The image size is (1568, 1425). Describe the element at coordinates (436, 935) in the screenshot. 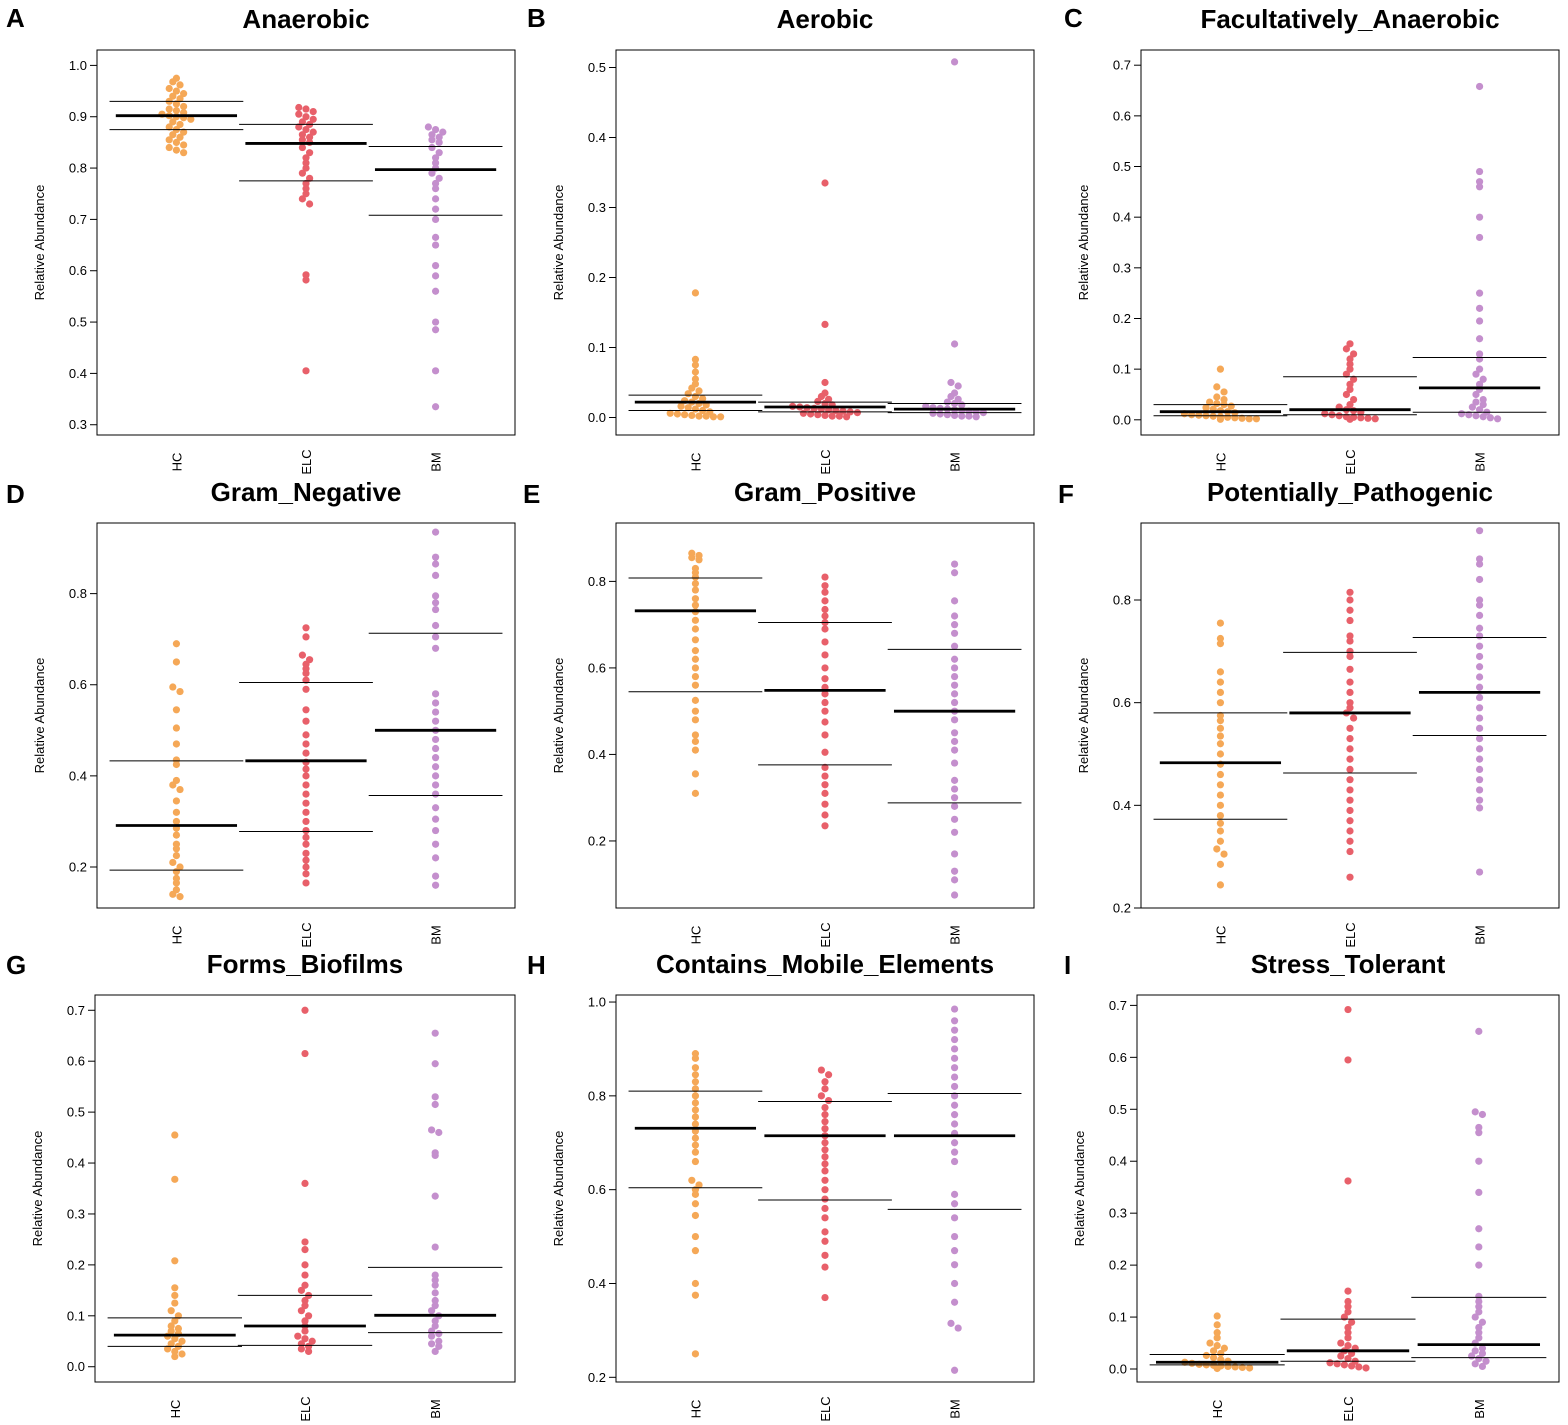

I see `x-category-label: BM` at that location.